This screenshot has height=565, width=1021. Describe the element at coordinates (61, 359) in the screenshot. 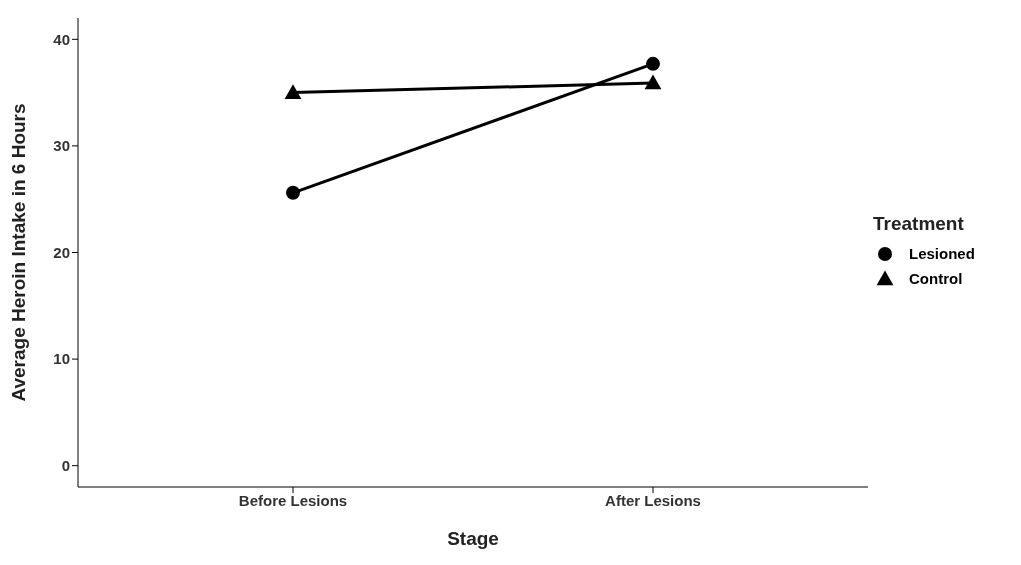

I see `y-tick-label: 10` at that location.